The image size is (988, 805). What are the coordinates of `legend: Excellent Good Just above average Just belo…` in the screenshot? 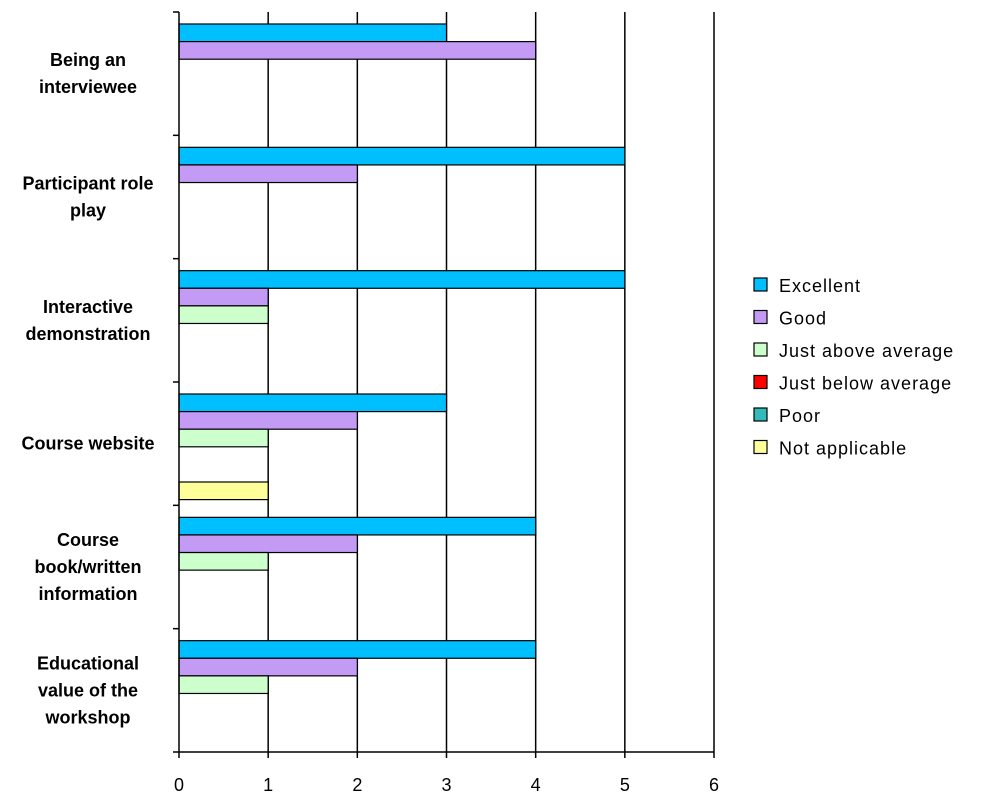 It's located at (853, 367).